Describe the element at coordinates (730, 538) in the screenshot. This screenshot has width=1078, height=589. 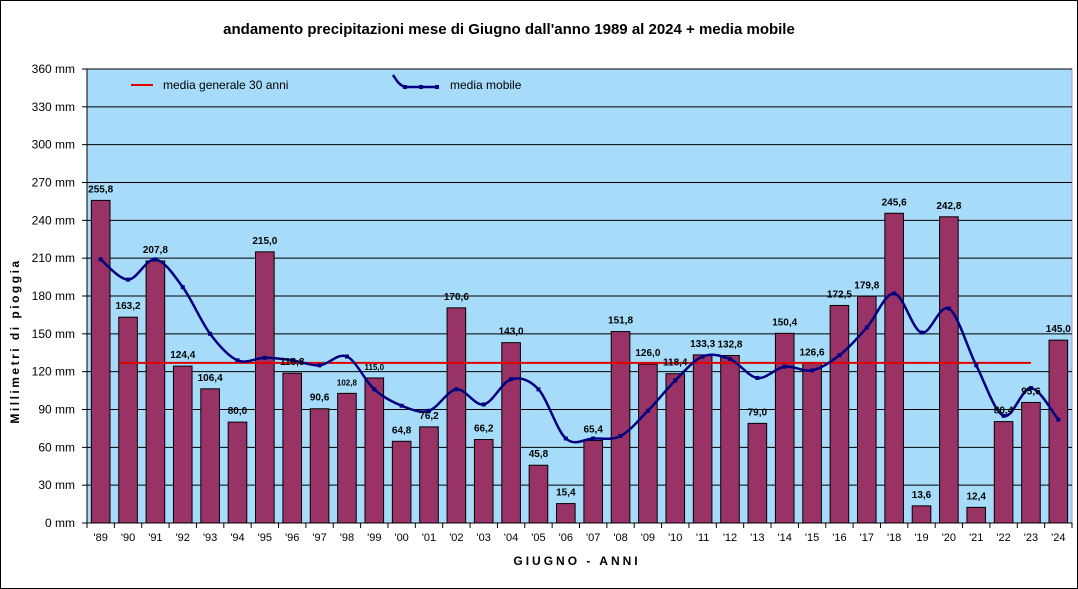
I see `x-tick-label: '12` at that location.